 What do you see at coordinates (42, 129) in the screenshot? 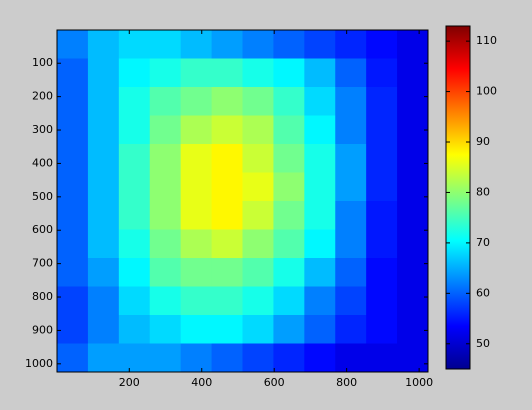
I see `y-tick-label: 300` at bounding box center [42, 129].